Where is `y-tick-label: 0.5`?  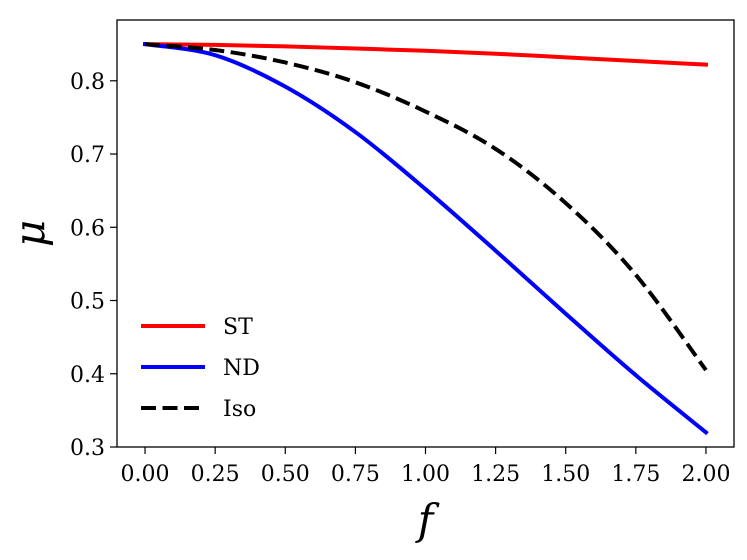
y-tick-label: 0.5 is located at coordinates (87, 302).